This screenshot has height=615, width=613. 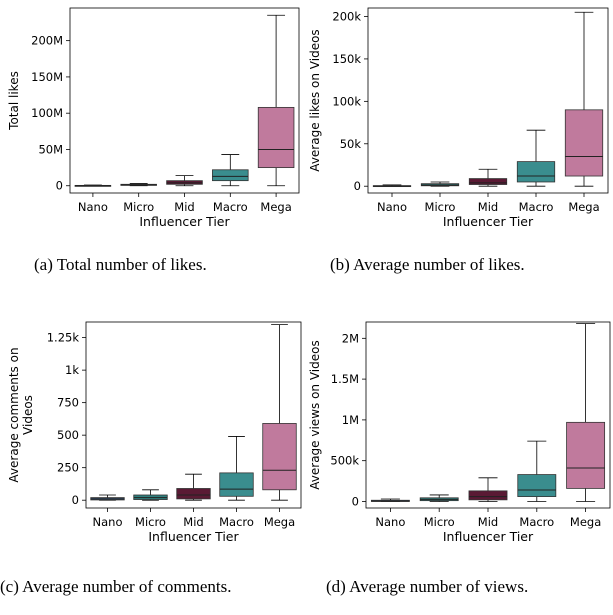 What do you see at coordinates (344, 461) in the screenshot?
I see `y-tick-label: 500k` at bounding box center [344, 461].